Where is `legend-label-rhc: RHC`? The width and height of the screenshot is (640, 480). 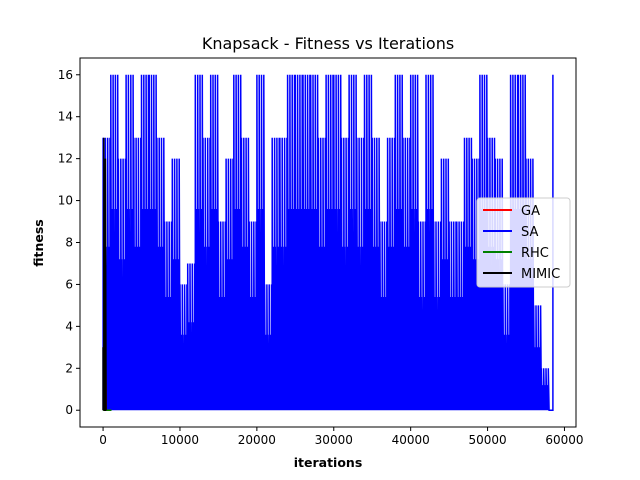 legend-label-rhc: RHC is located at coordinates (535, 253).